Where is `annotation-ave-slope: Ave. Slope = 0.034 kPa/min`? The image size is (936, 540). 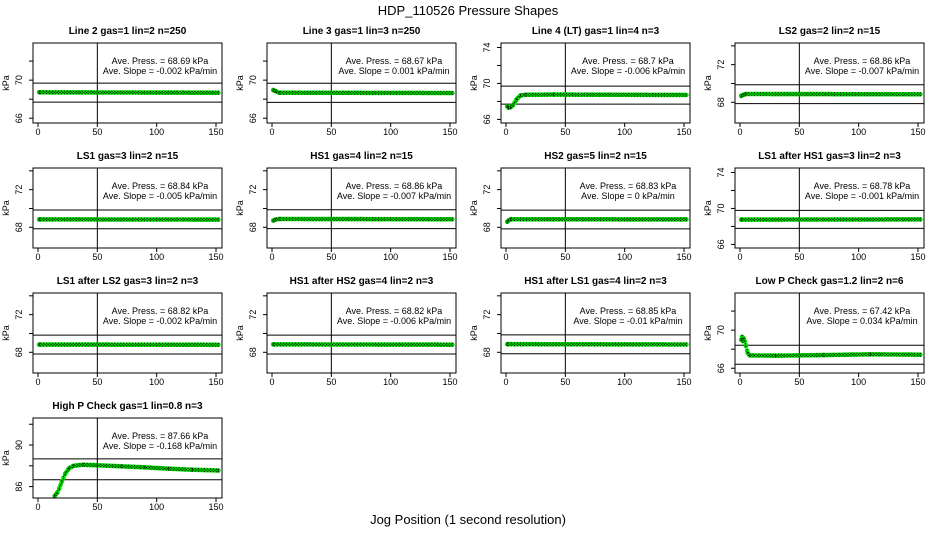
annotation-ave-slope: Ave. Slope = 0.034 kPa/min is located at coordinates (861, 321).